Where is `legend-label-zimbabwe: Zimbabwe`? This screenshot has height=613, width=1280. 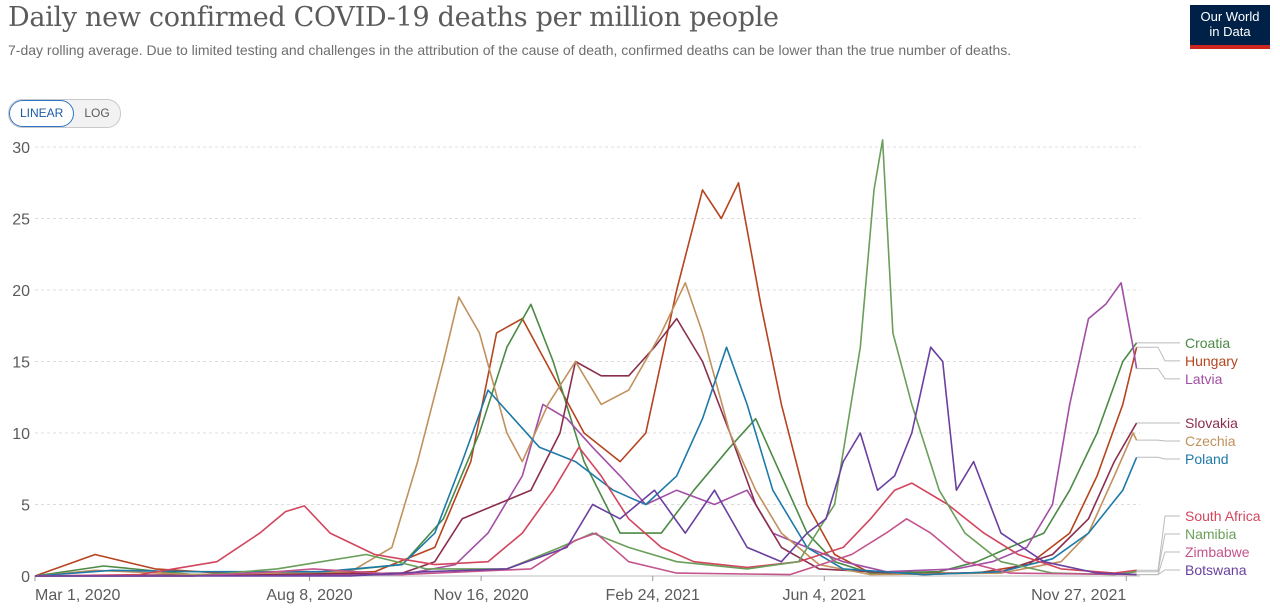
legend-label-zimbabwe: Zimbabwe is located at coordinates (1217, 552).